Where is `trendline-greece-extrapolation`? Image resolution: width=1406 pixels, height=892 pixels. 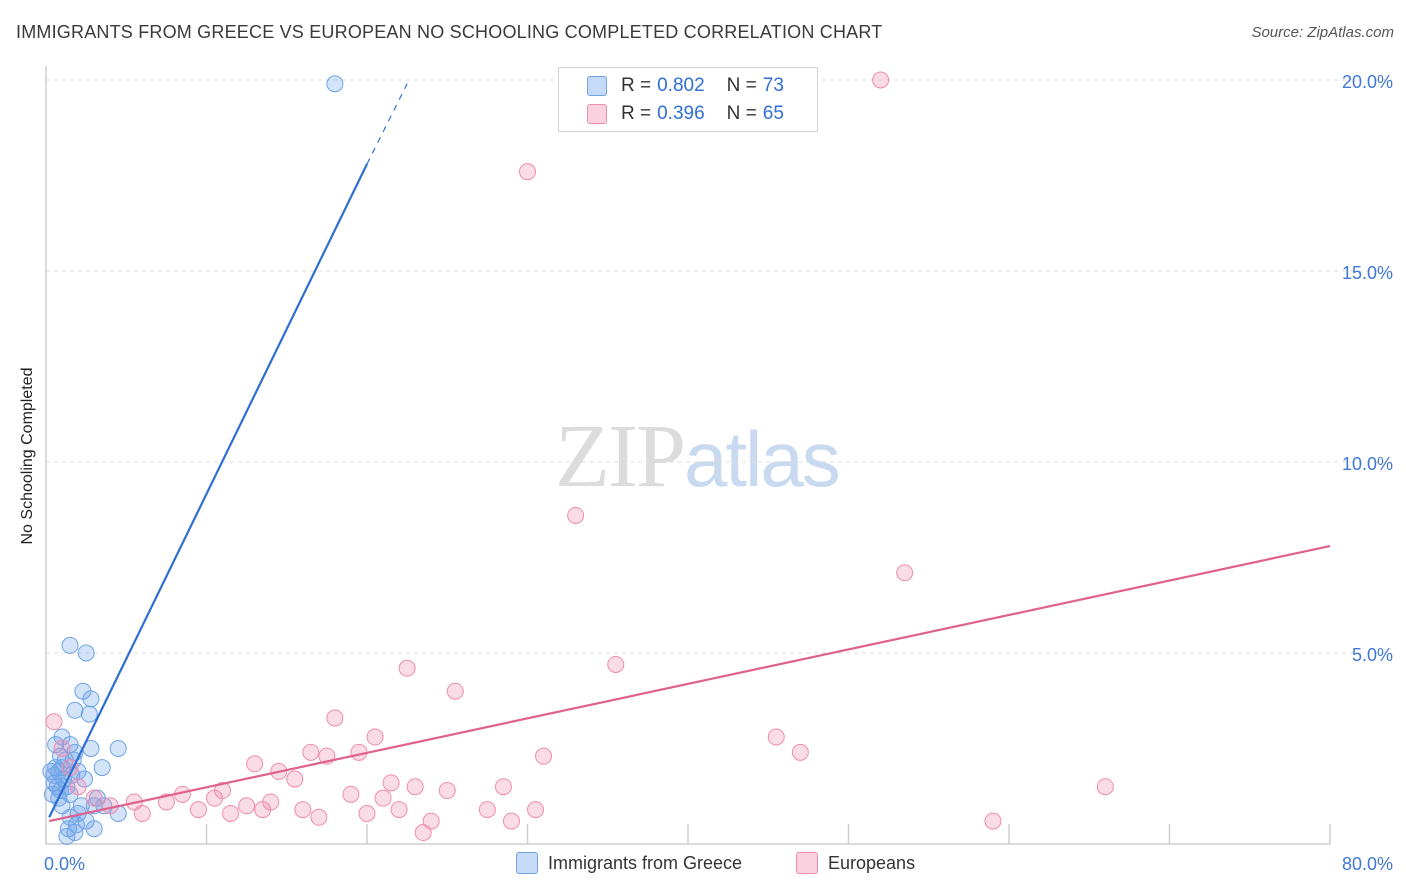 trendline-greece-extrapolation is located at coordinates (387, 124).